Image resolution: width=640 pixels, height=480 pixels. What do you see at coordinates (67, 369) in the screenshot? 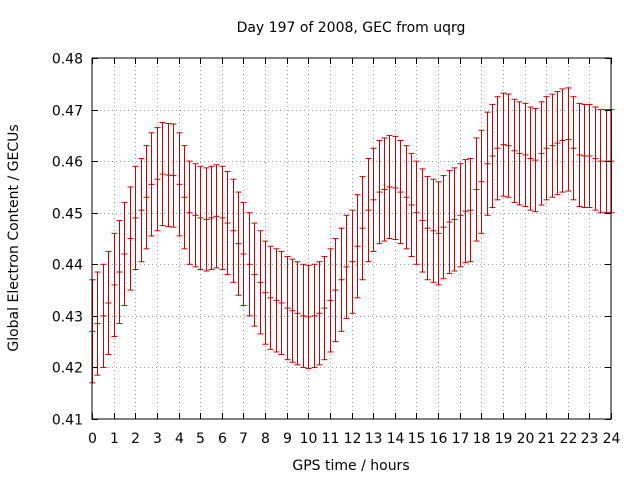
I see `y-tick-label: 0.42` at bounding box center [67, 369].